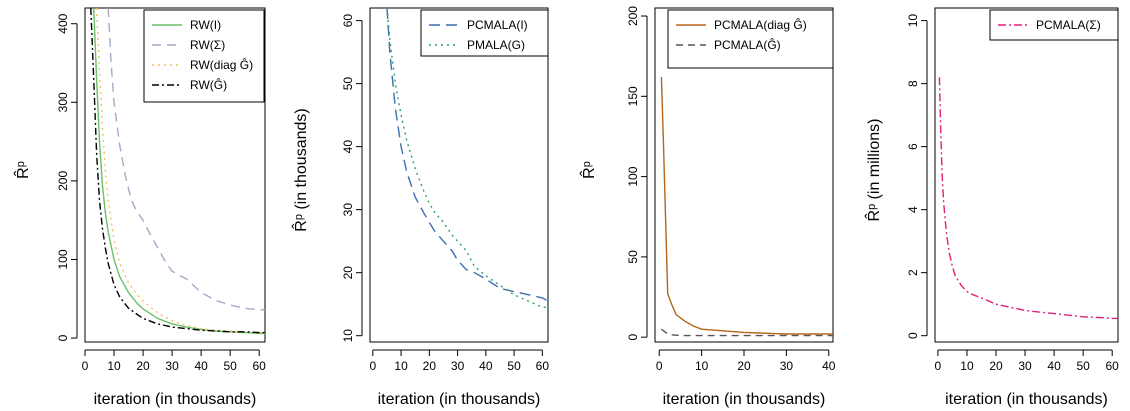  What do you see at coordinates (348, 273) in the screenshot?
I see `y-tick-label: 20` at bounding box center [348, 273].